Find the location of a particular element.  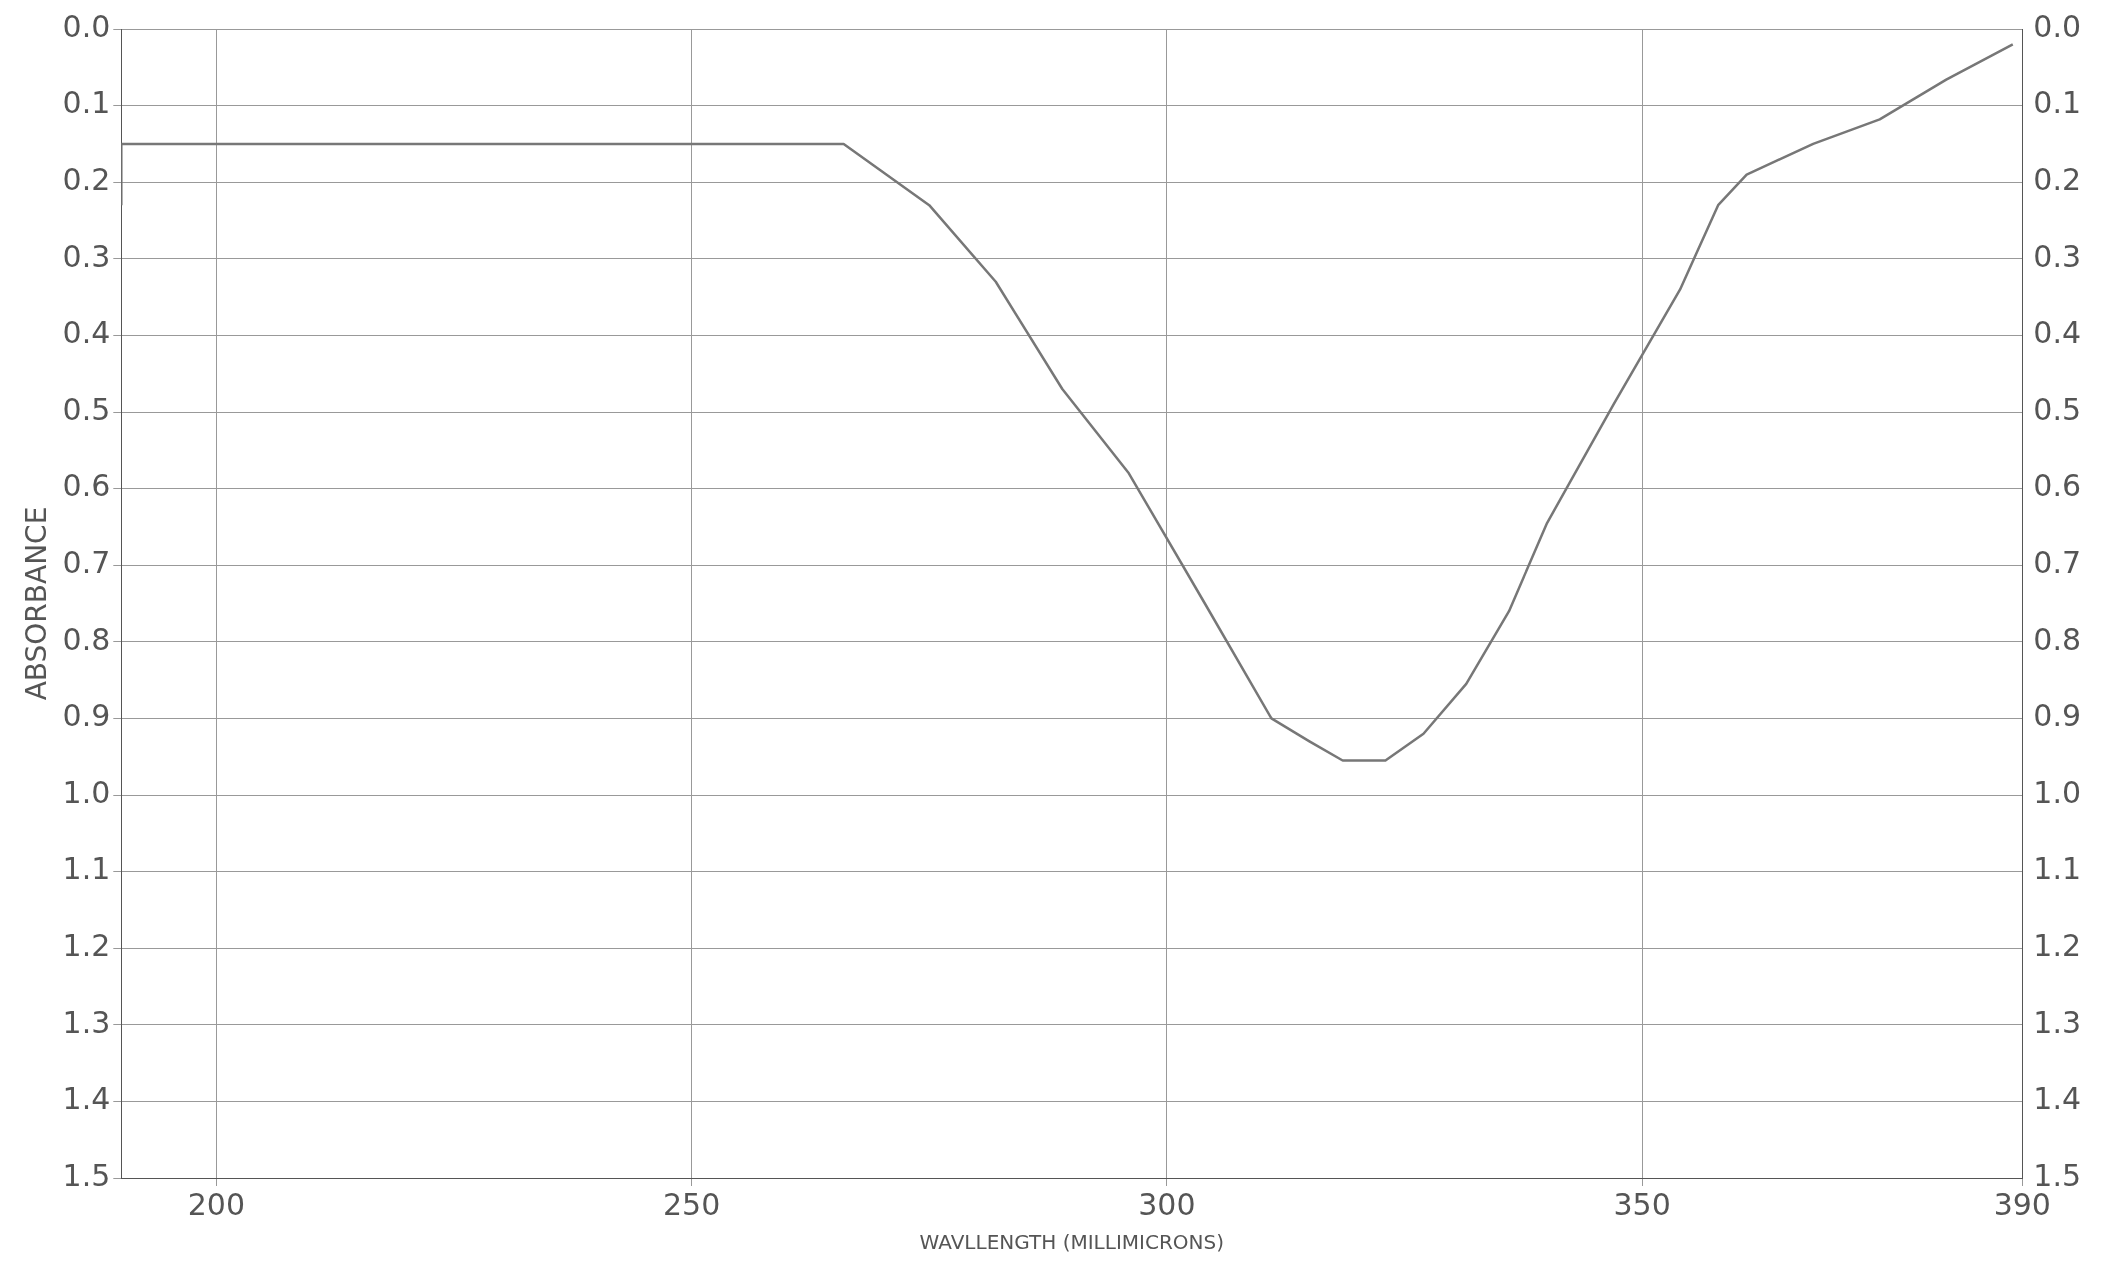

x-tick-label: 250 is located at coordinates (691, 1204).